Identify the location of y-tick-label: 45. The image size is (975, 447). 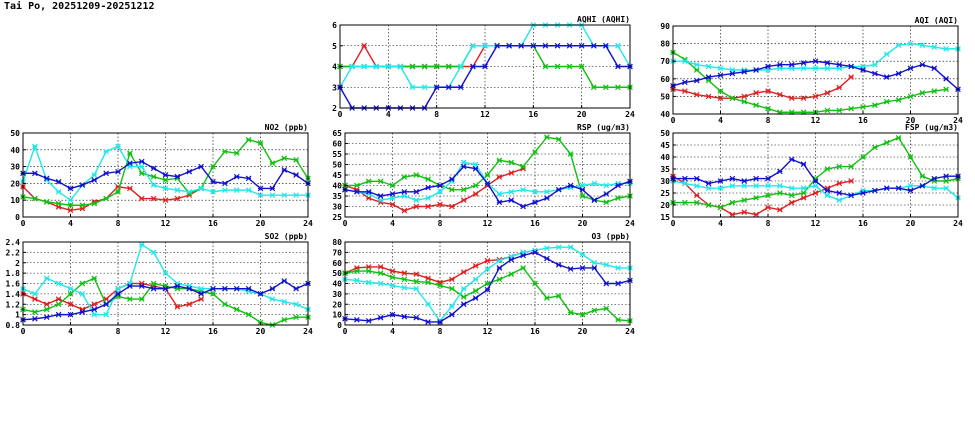
(337, 175).